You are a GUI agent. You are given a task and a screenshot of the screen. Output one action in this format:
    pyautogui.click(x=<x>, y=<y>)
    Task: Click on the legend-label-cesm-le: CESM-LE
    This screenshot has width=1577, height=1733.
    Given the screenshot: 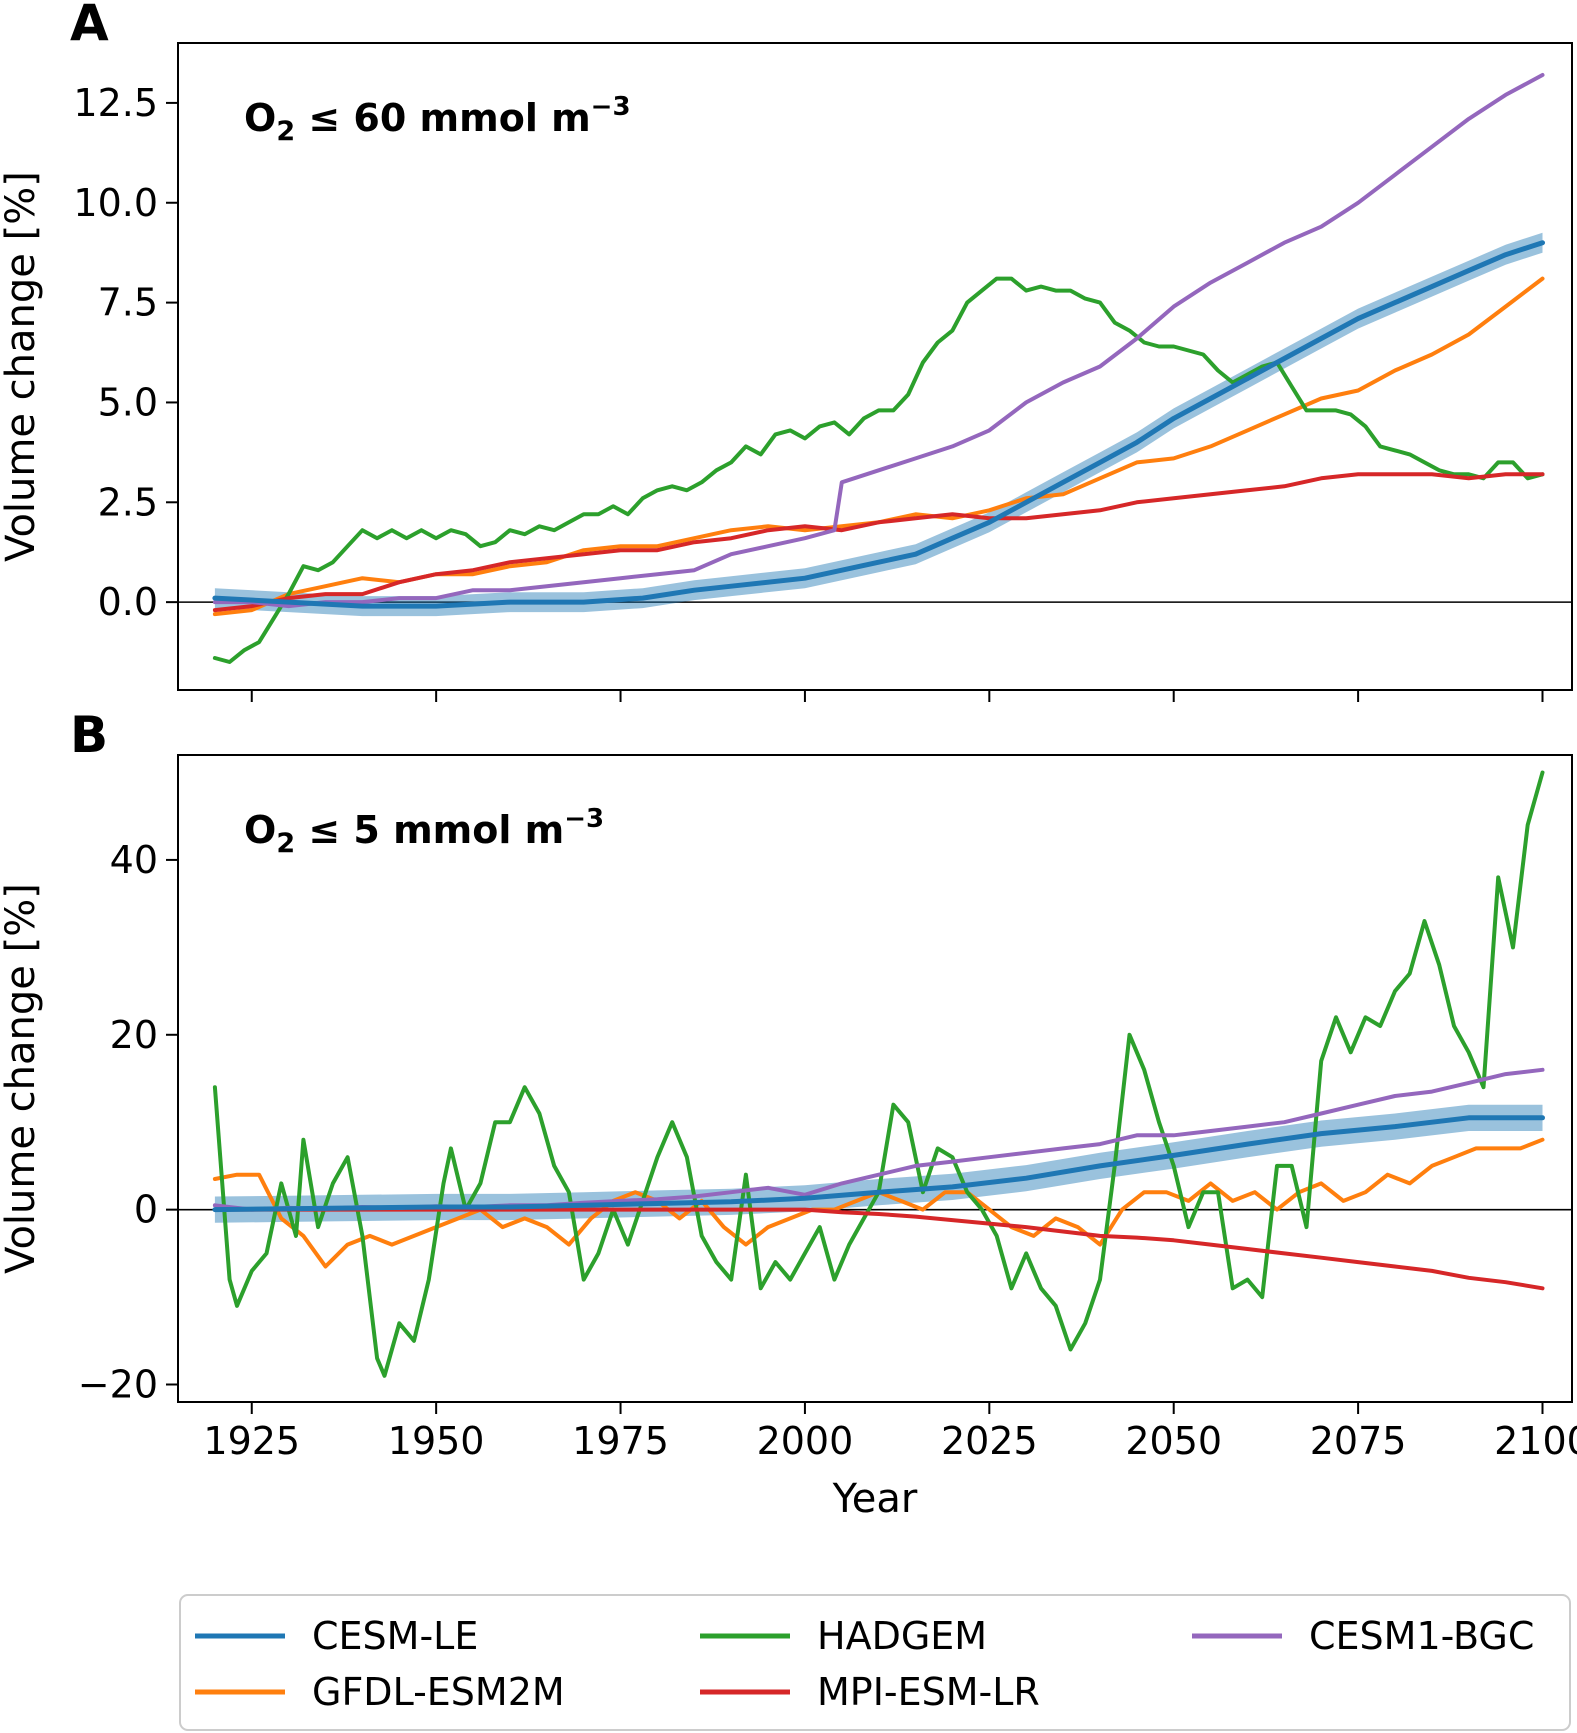 What is the action you would take?
    pyautogui.click(x=395, y=1636)
    